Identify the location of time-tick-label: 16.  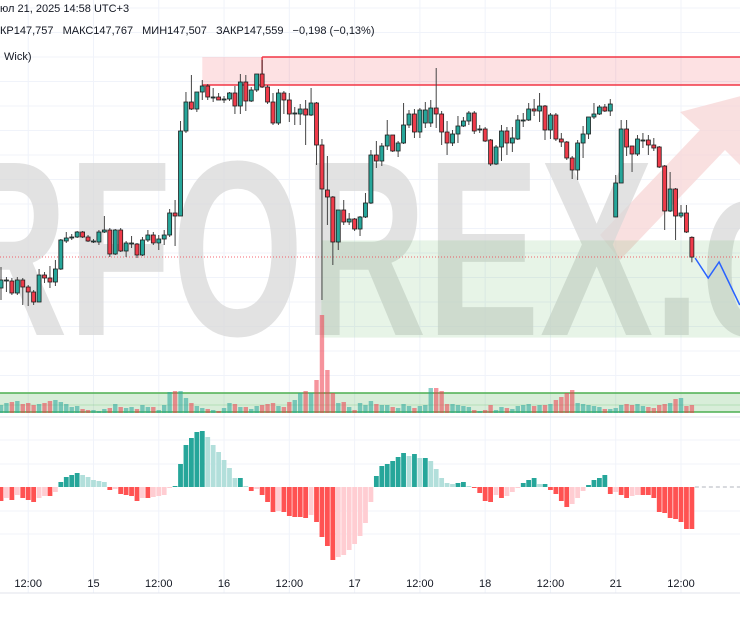
(224, 584).